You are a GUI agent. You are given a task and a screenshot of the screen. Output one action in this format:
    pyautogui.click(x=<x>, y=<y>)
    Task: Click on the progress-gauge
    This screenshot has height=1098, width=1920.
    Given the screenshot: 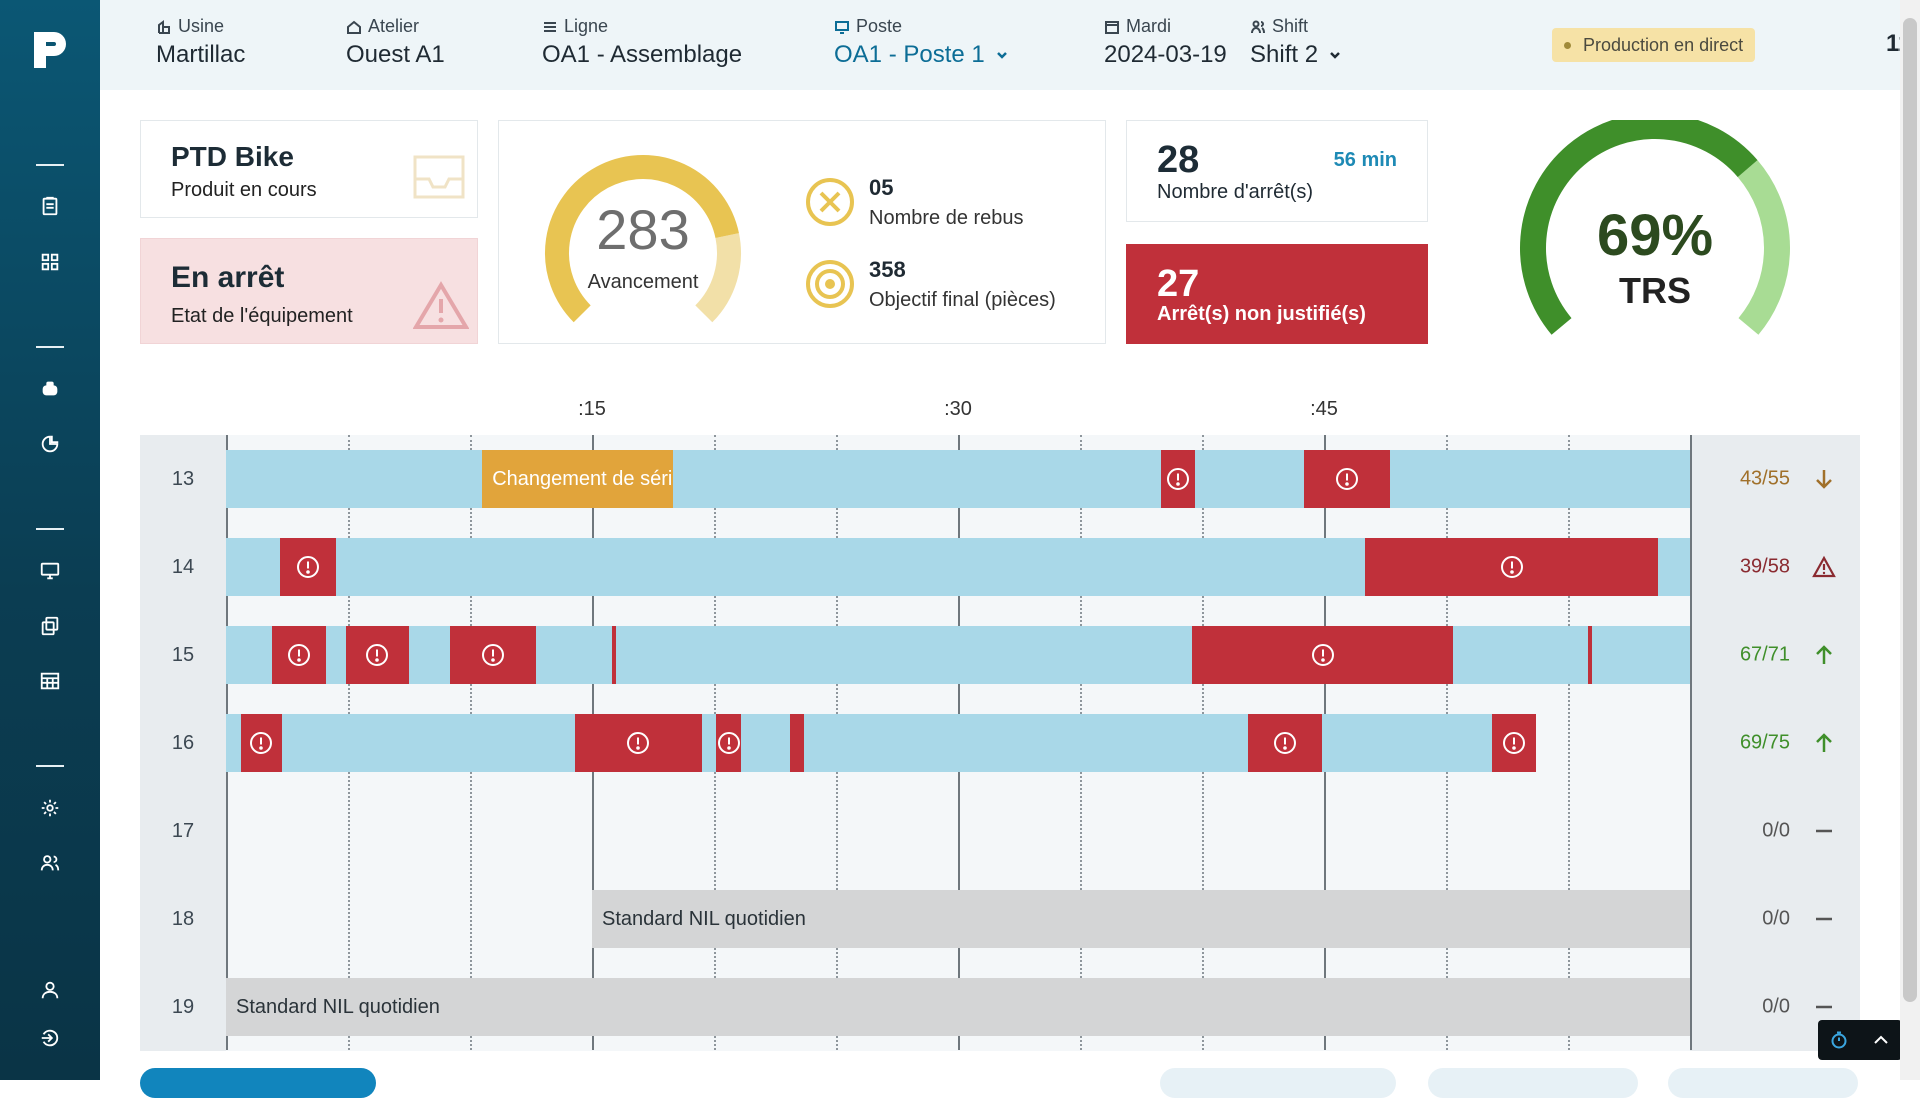 What is the action you would take?
    pyautogui.click(x=643, y=239)
    